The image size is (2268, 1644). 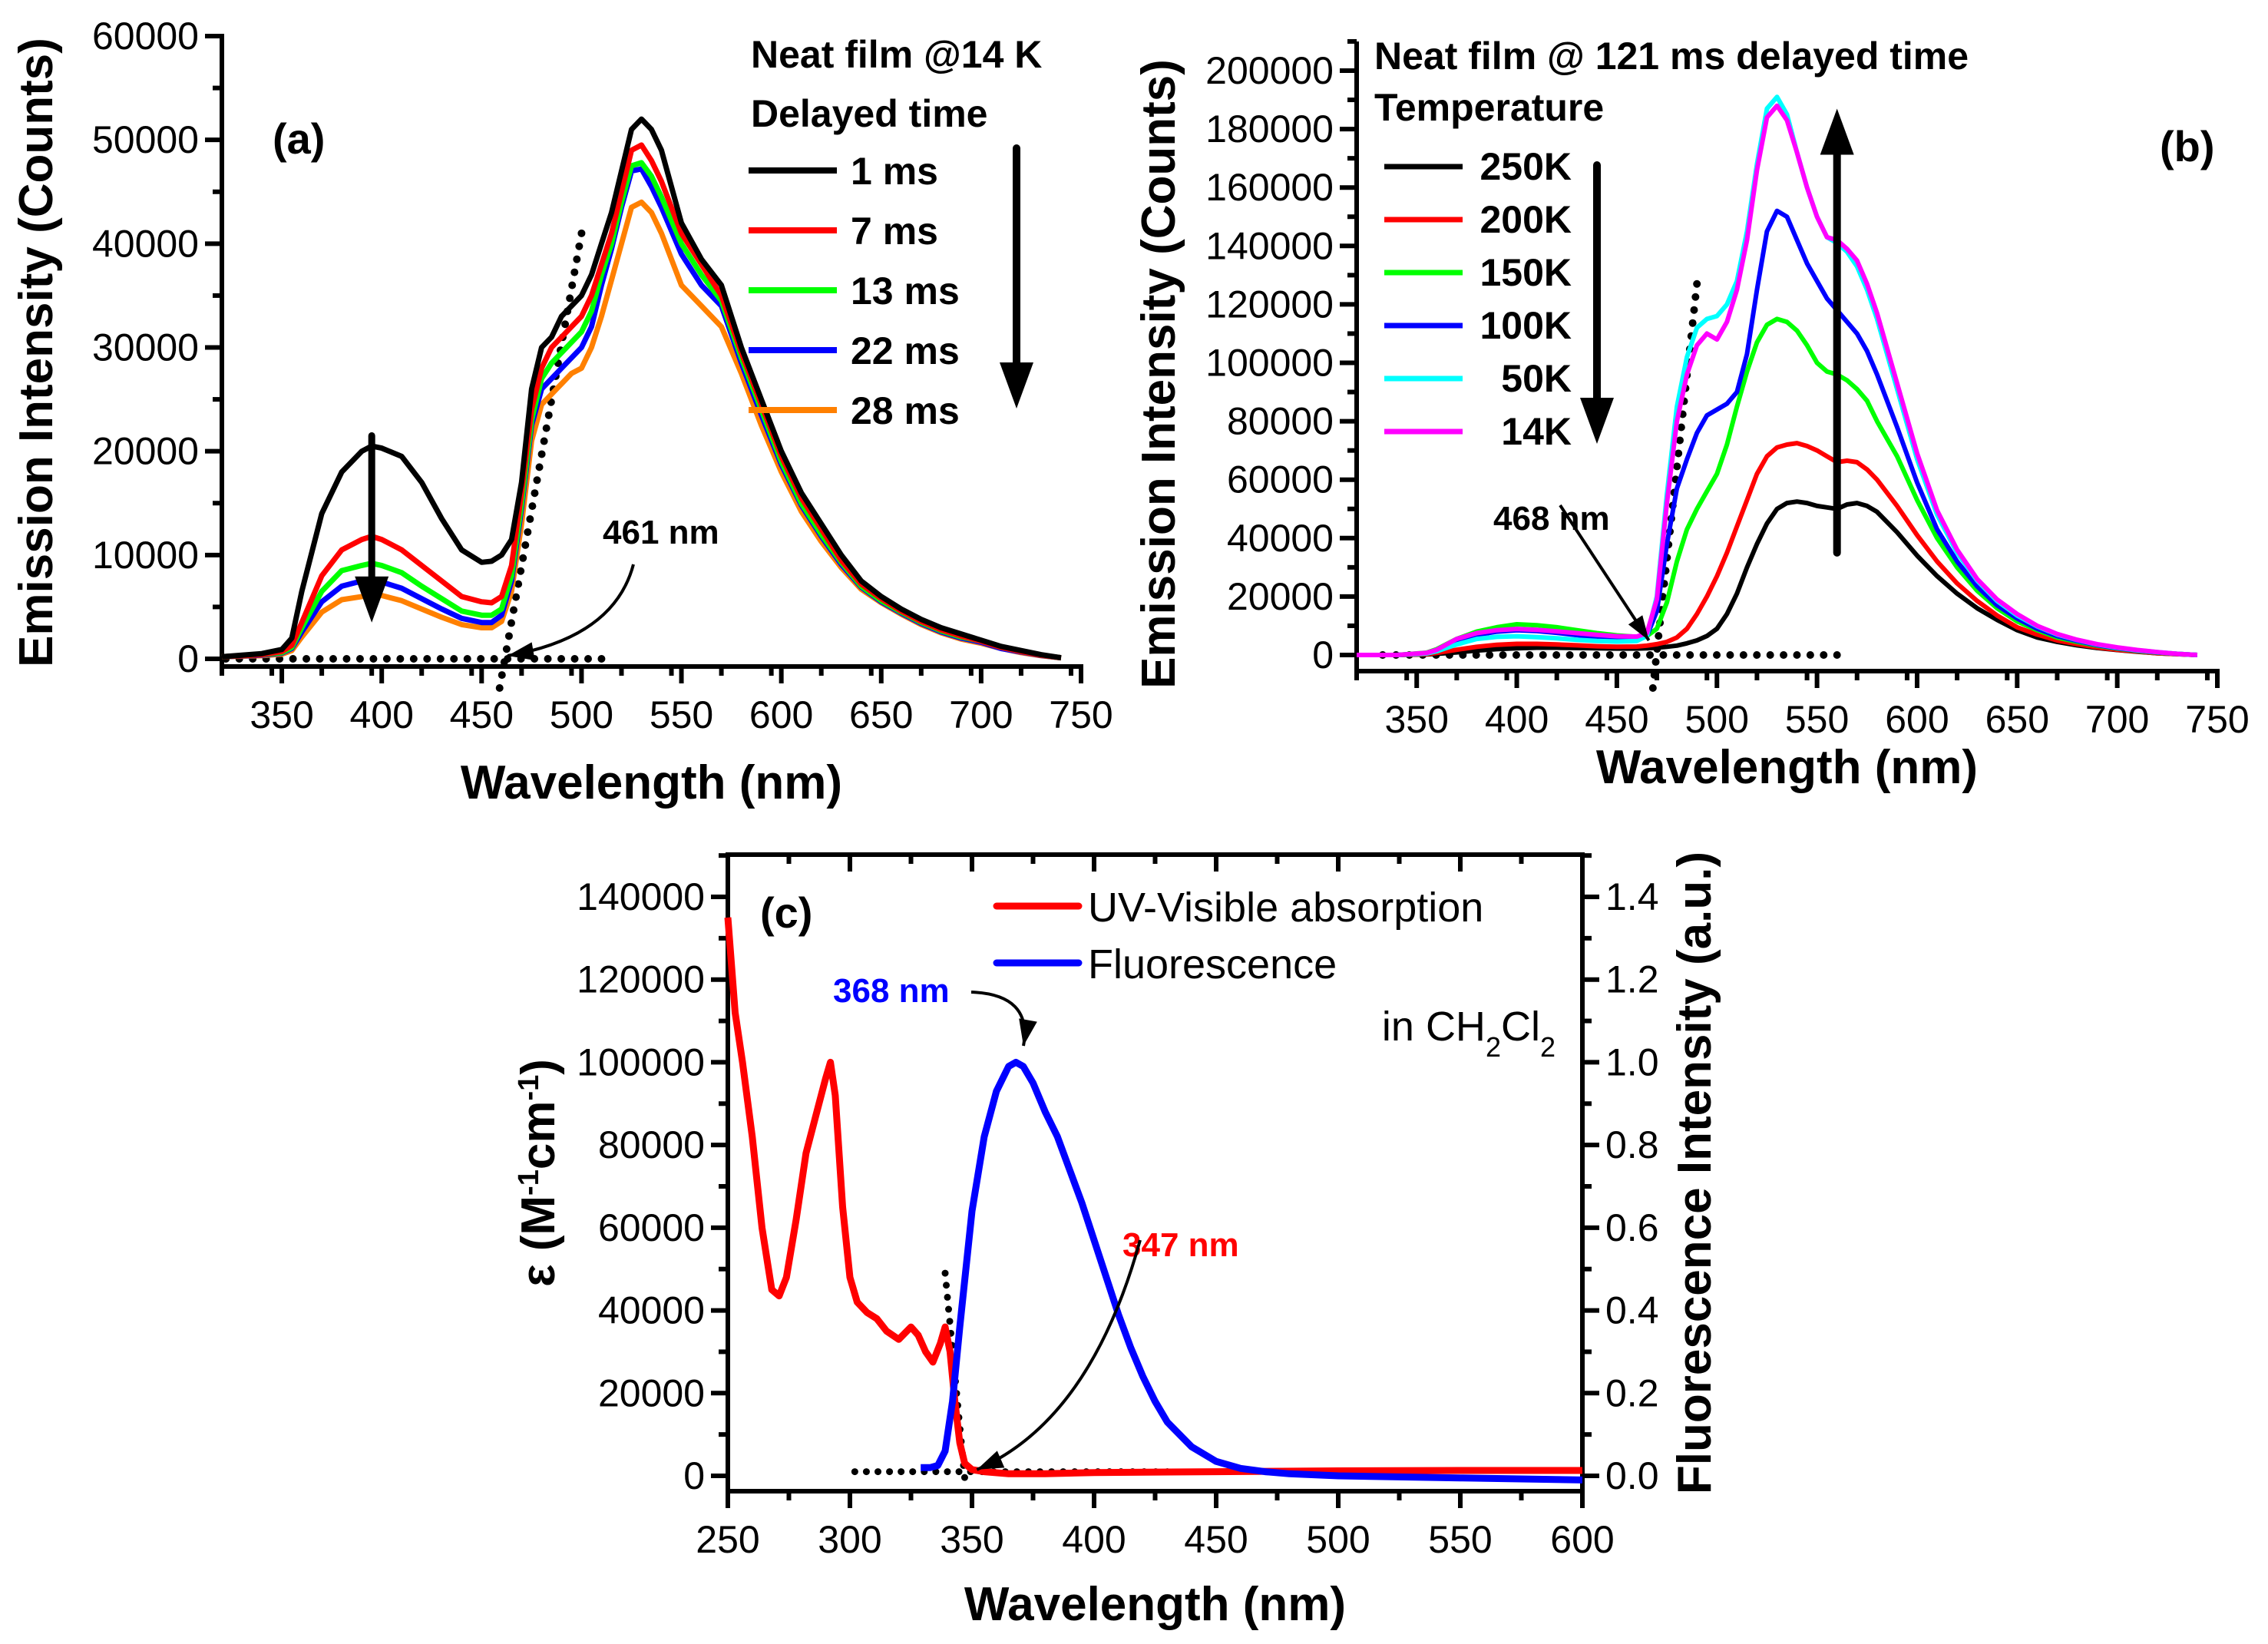 I want to click on y-tick-label: 20000, so click(x=1280, y=597).